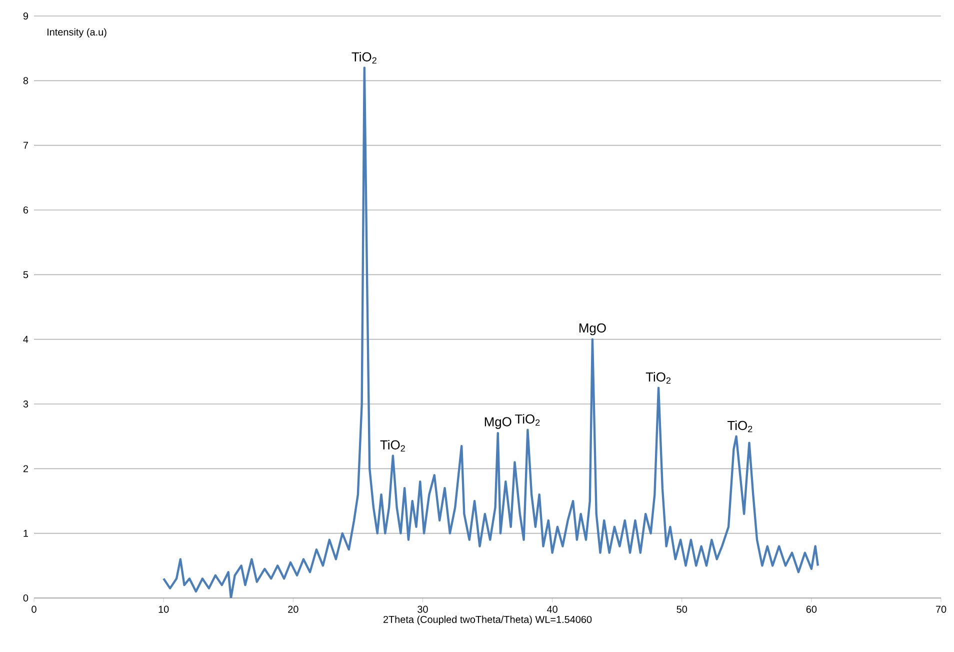  What do you see at coordinates (163, 609) in the screenshot?
I see `x-tick-label: 10` at bounding box center [163, 609].